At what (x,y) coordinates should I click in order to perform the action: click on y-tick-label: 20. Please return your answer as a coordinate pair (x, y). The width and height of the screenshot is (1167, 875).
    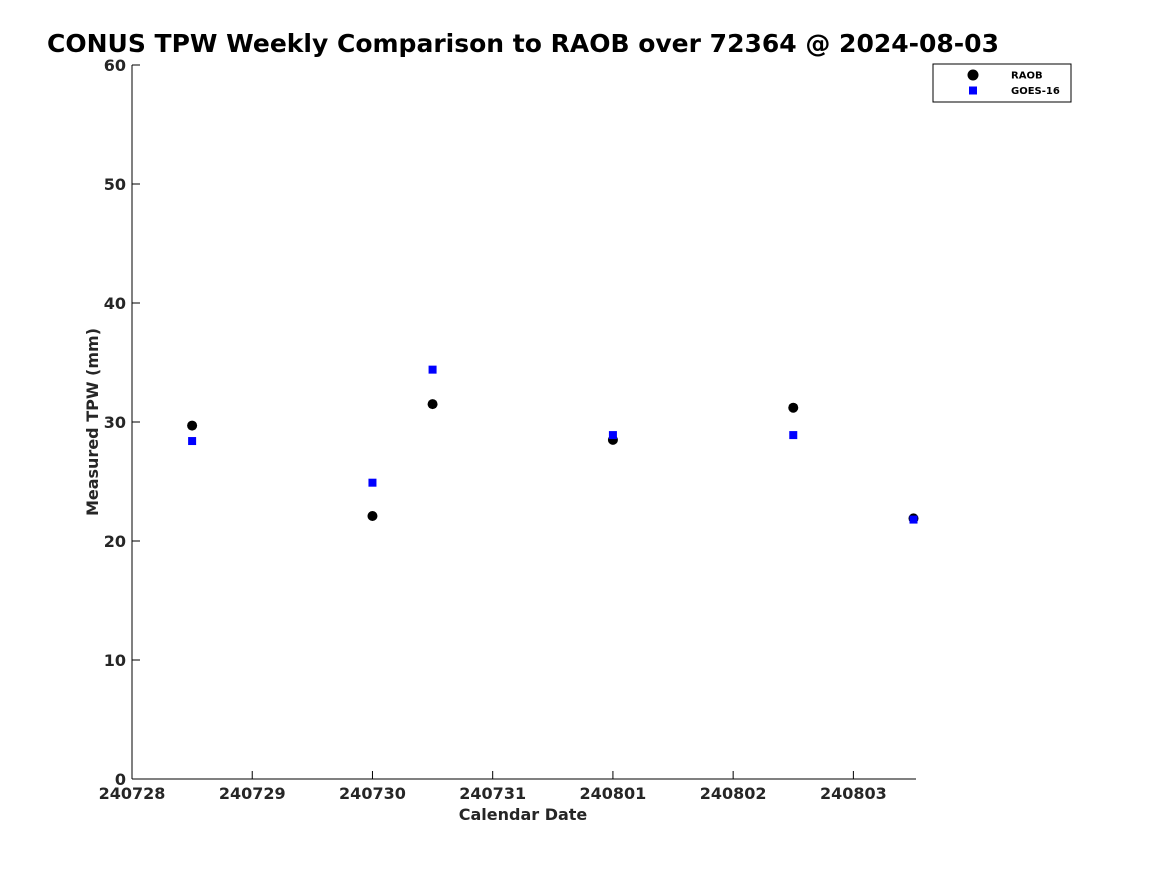
    Looking at the image, I should click on (115, 541).